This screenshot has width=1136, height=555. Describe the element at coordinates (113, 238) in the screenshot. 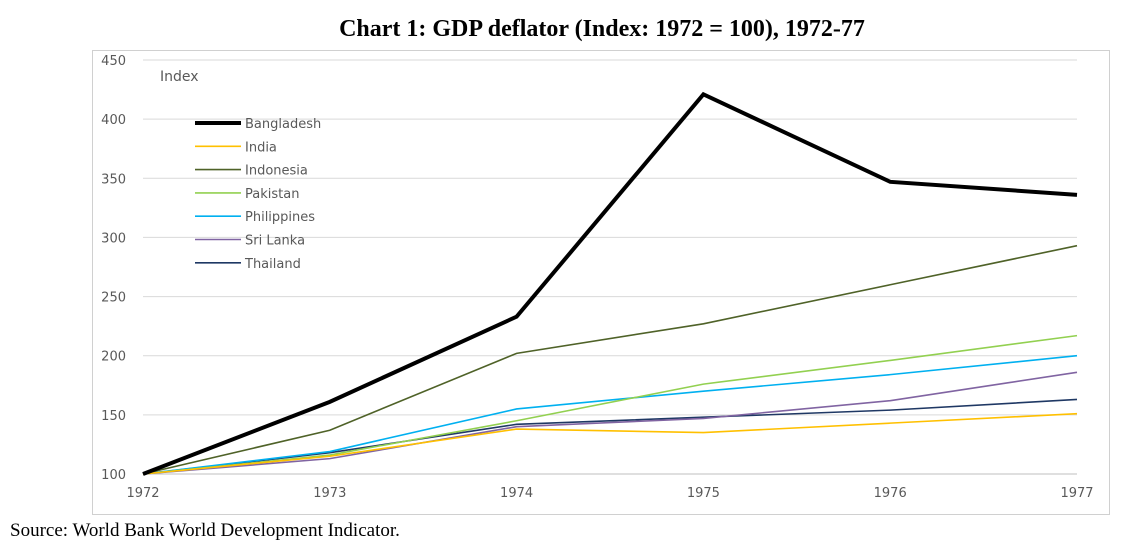

I see `y-tick-label: 300` at that location.